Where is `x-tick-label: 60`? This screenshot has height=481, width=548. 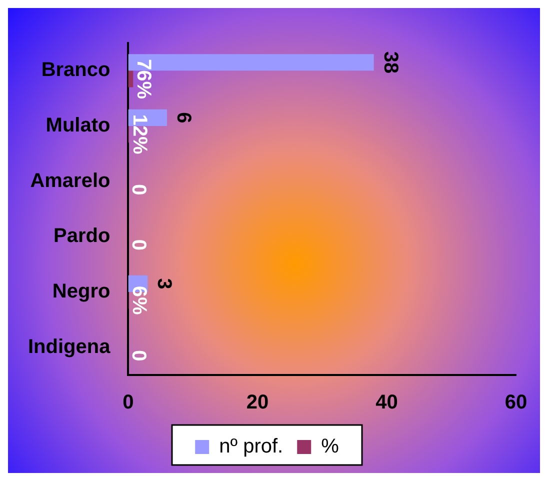
x-tick-label: 60 is located at coordinates (516, 403).